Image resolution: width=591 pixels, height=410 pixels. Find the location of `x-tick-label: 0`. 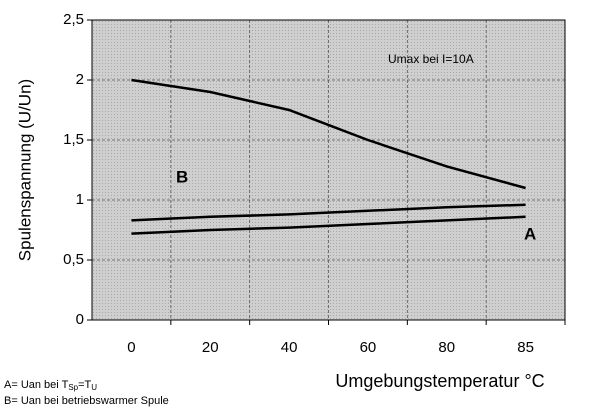

x-tick-label: 0 is located at coordinates (131, 347).